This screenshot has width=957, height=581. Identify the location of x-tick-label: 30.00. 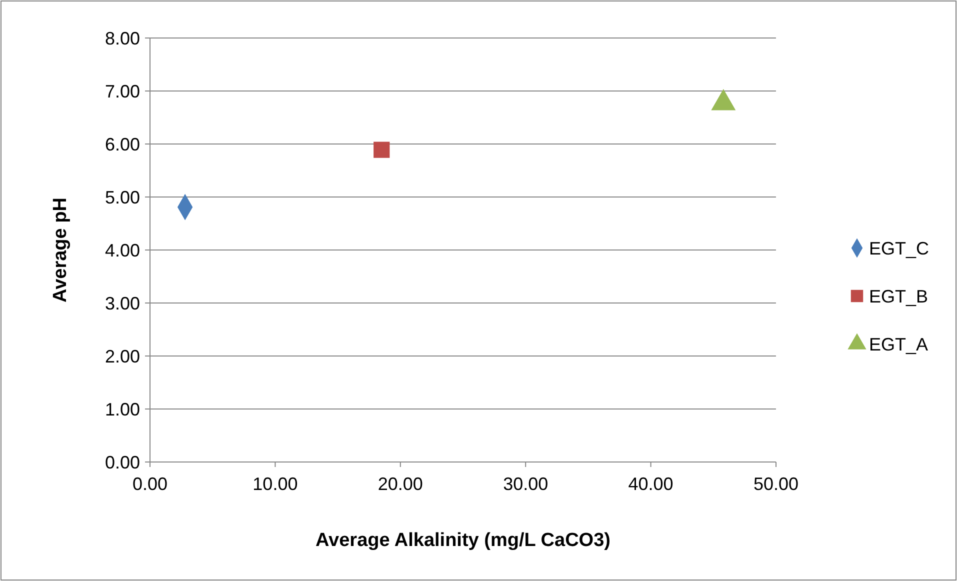
(525, 484).